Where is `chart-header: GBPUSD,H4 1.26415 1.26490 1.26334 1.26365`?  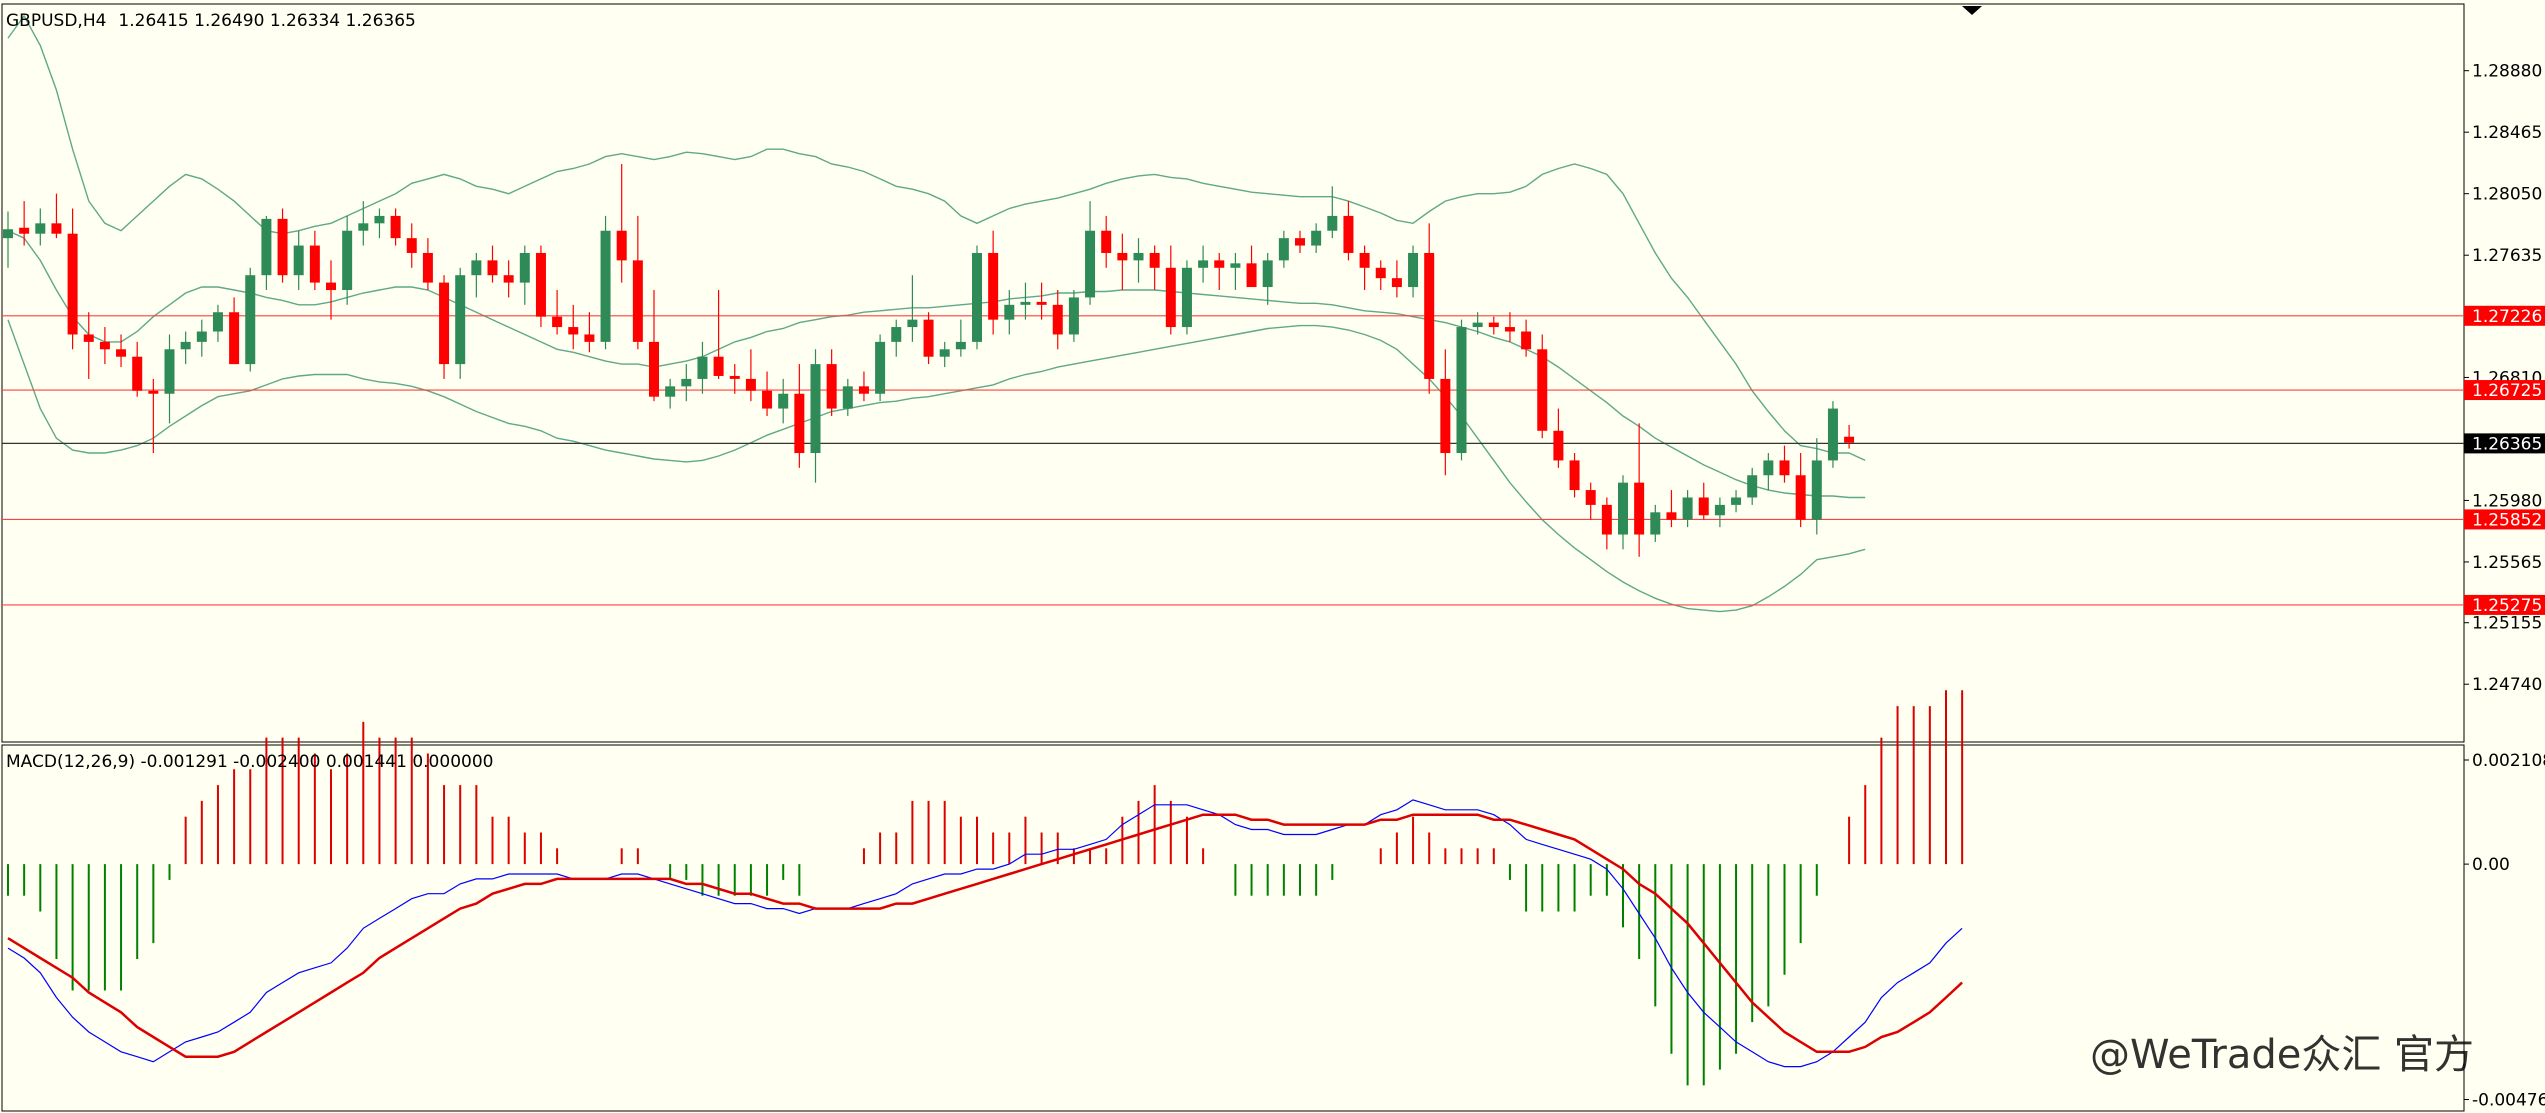 chart-header: GBPUSD,H4 1.26415 1.26490 1.26334 1.26365 is located at coordinates (211, 21).